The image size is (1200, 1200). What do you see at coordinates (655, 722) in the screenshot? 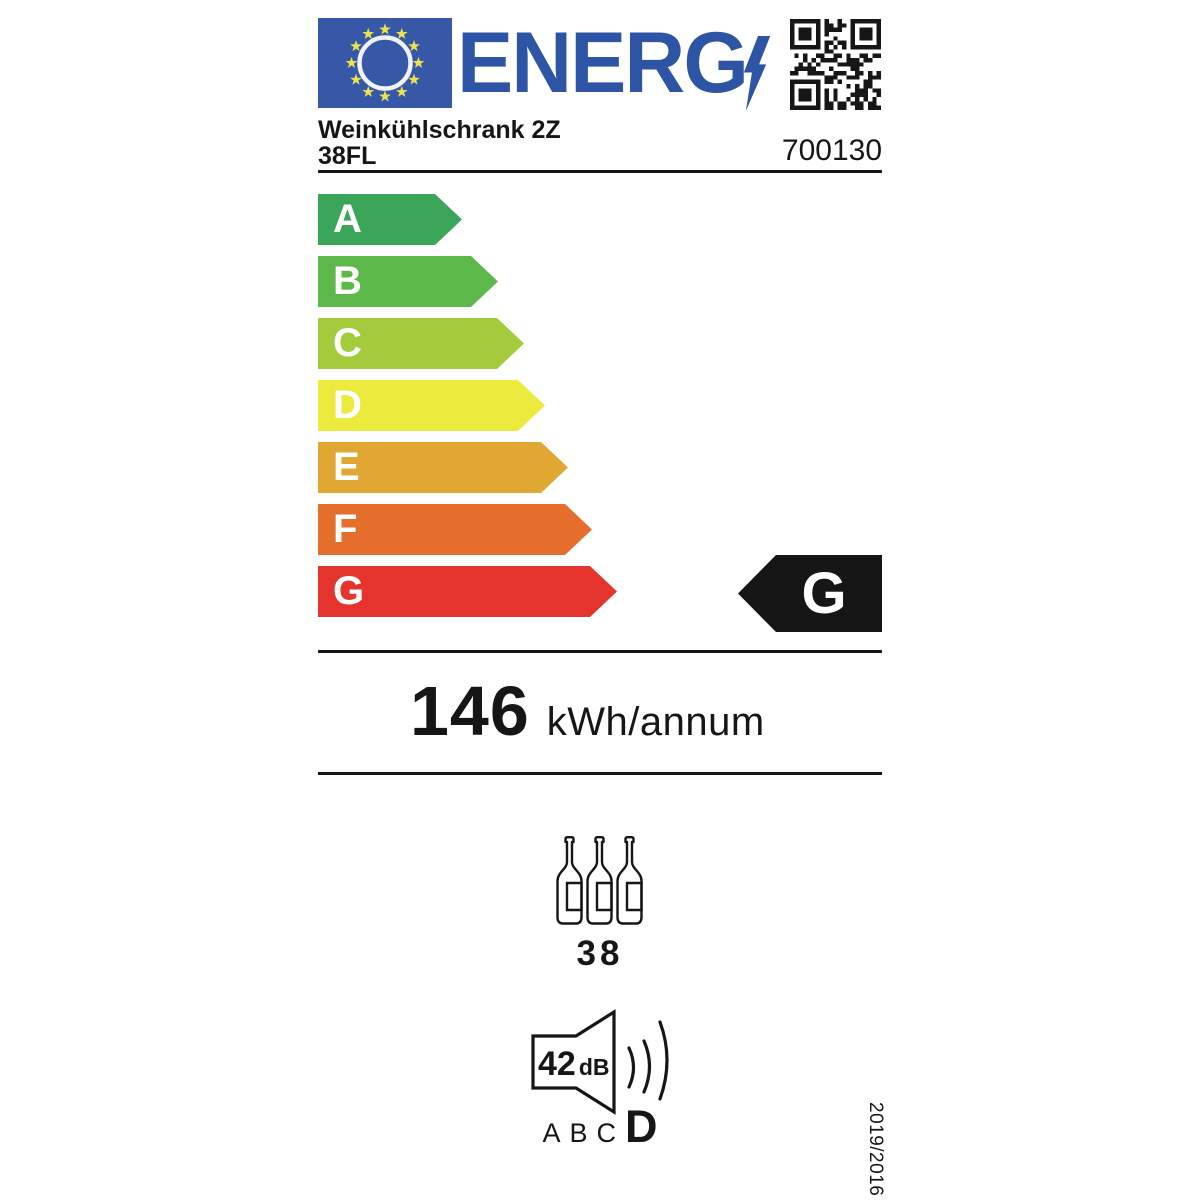
I see `consumption-unit: kWh/annum` at bounding box center [655, 722].